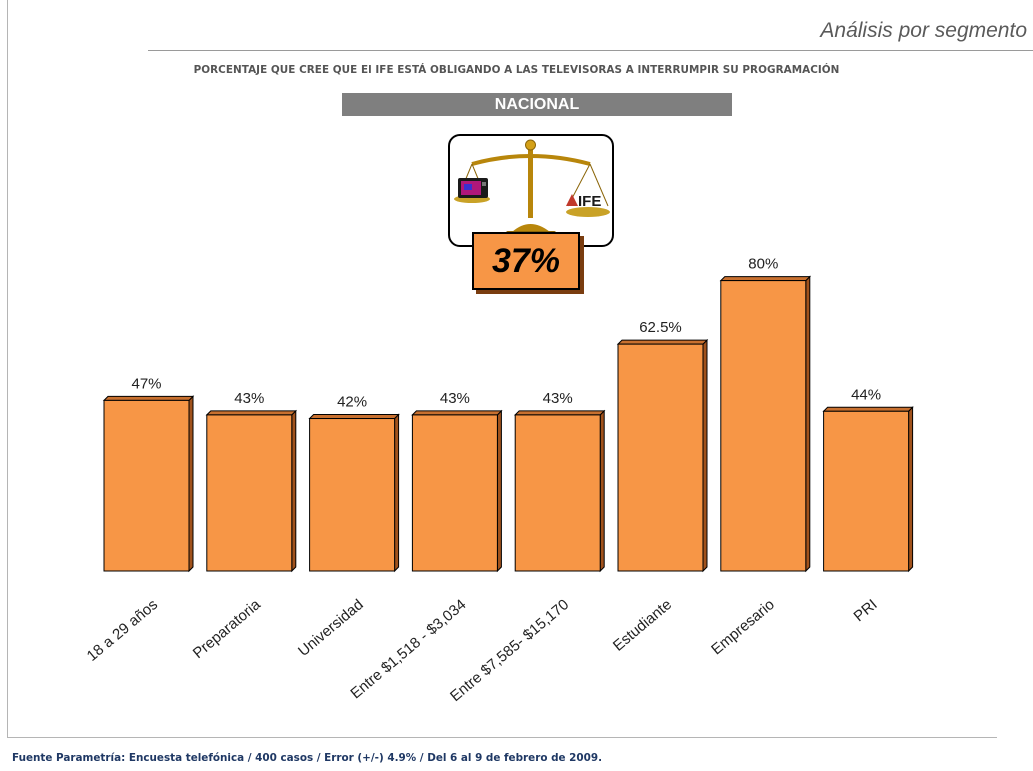 This screenshot has width=1033, height=771. I want to click on bar-group: 42% Universidad, so click(347, 527).